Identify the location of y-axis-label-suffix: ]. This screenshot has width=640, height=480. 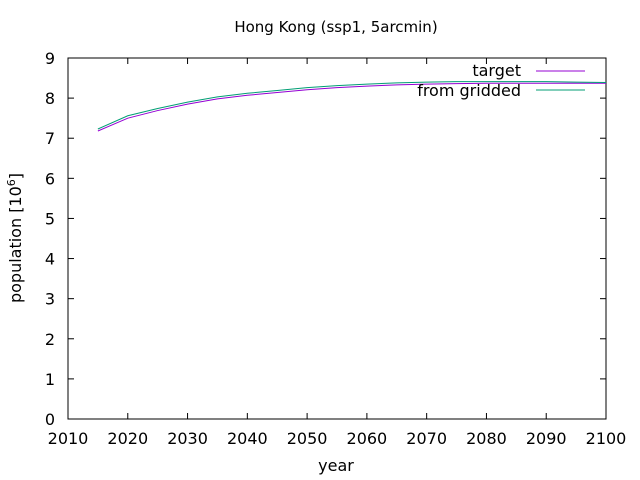
(15, 176).